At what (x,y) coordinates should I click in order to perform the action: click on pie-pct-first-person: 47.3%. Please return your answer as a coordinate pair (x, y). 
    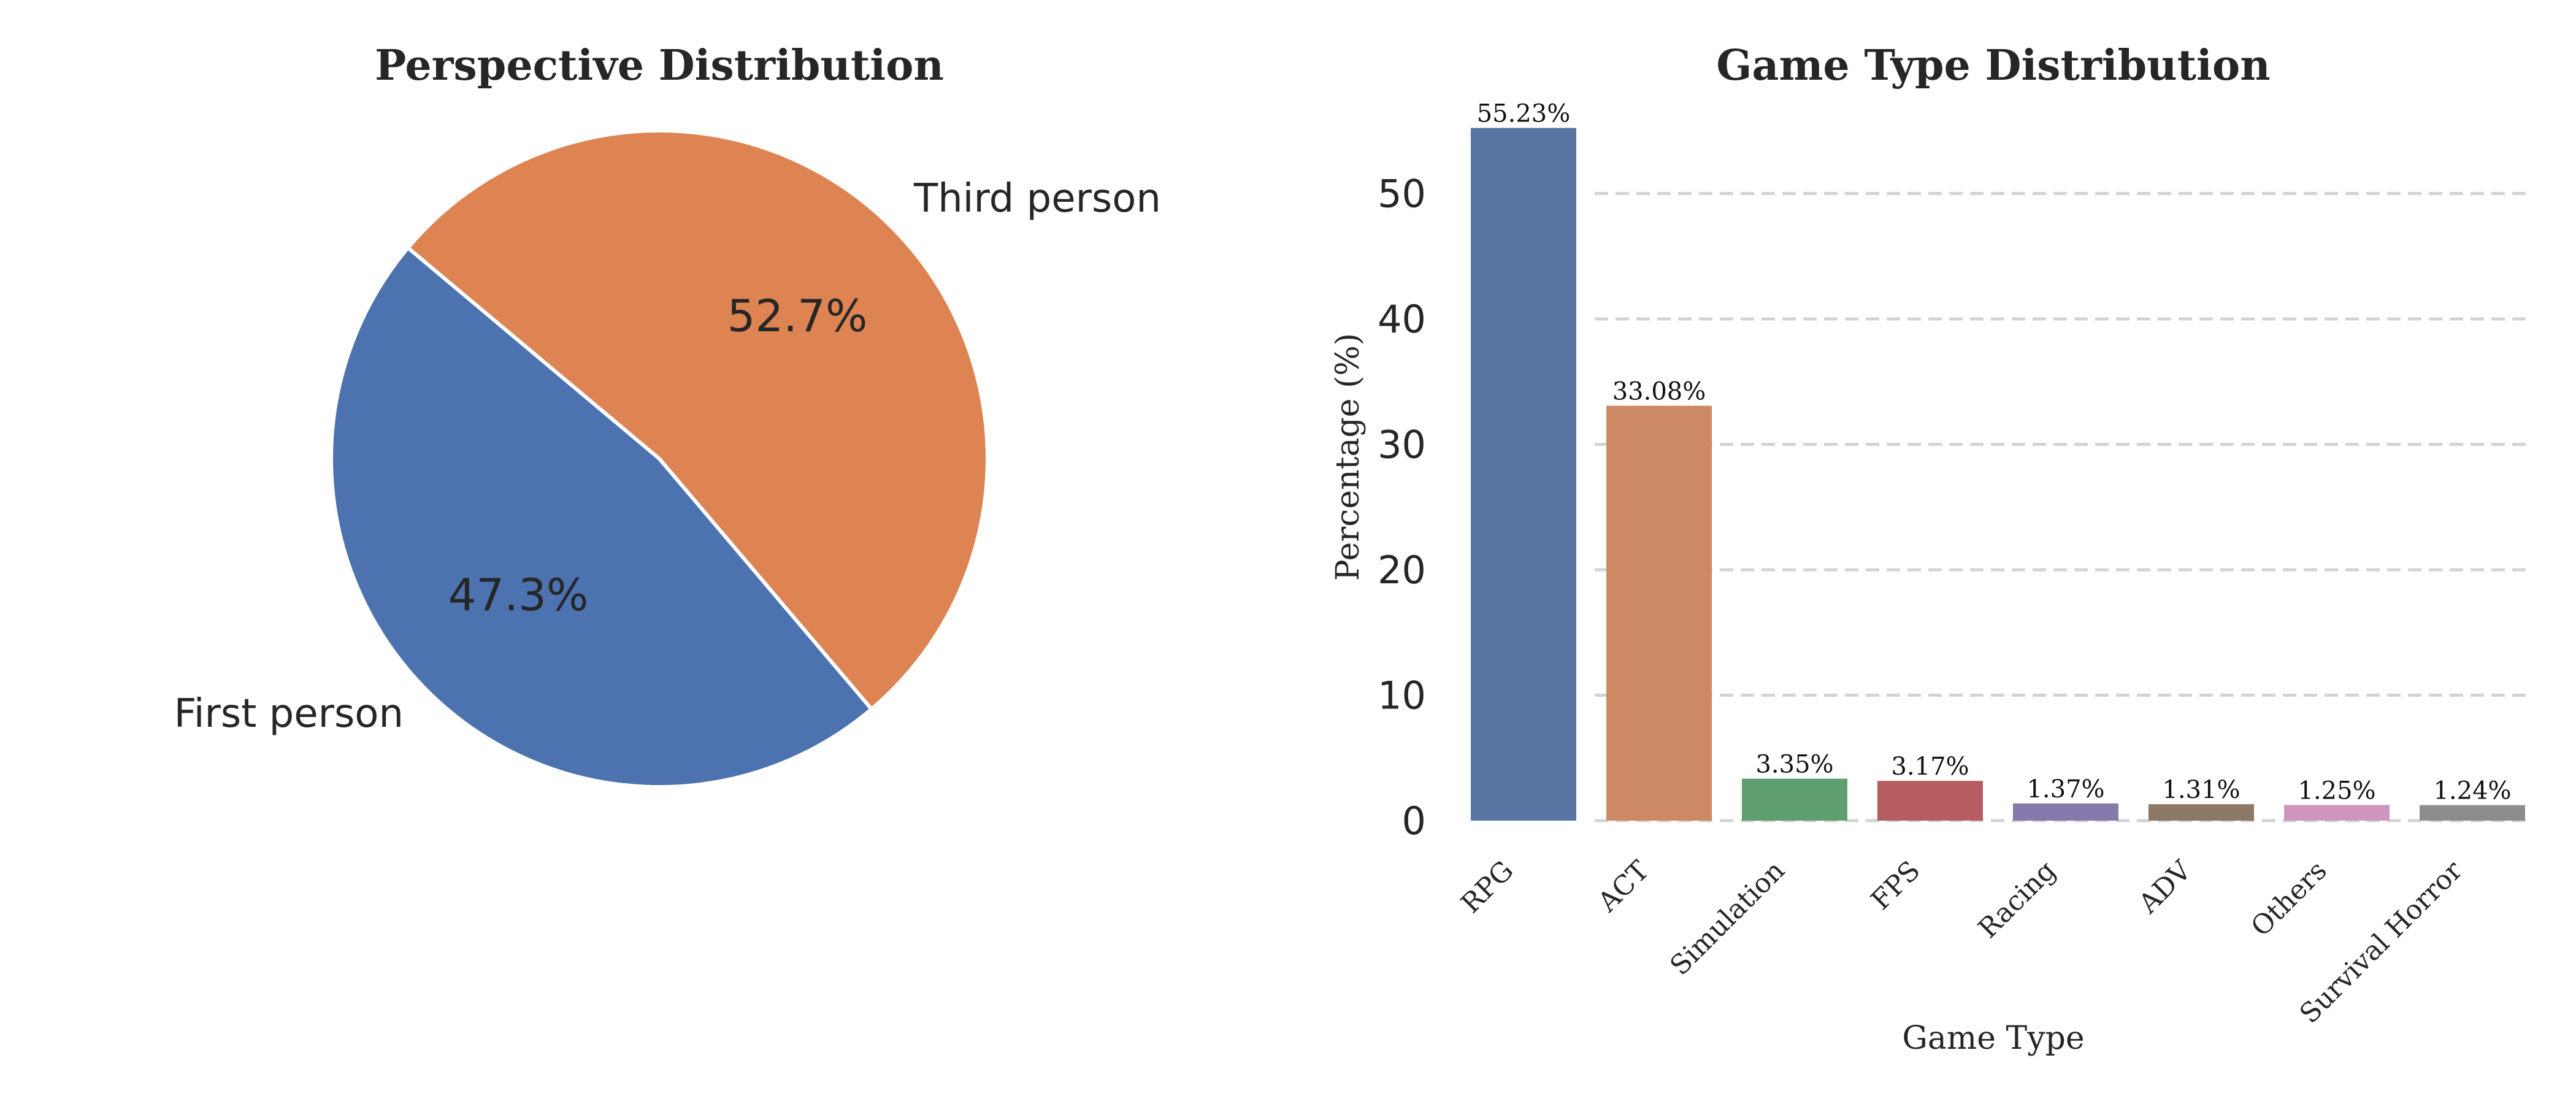
    Looking at the image, I should click on (518, 595).